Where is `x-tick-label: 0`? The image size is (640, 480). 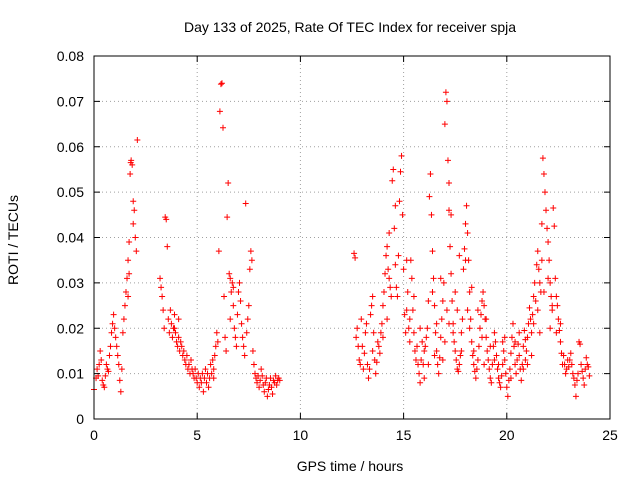
x-tick-label: 0 is located at coordinates (94, 435).